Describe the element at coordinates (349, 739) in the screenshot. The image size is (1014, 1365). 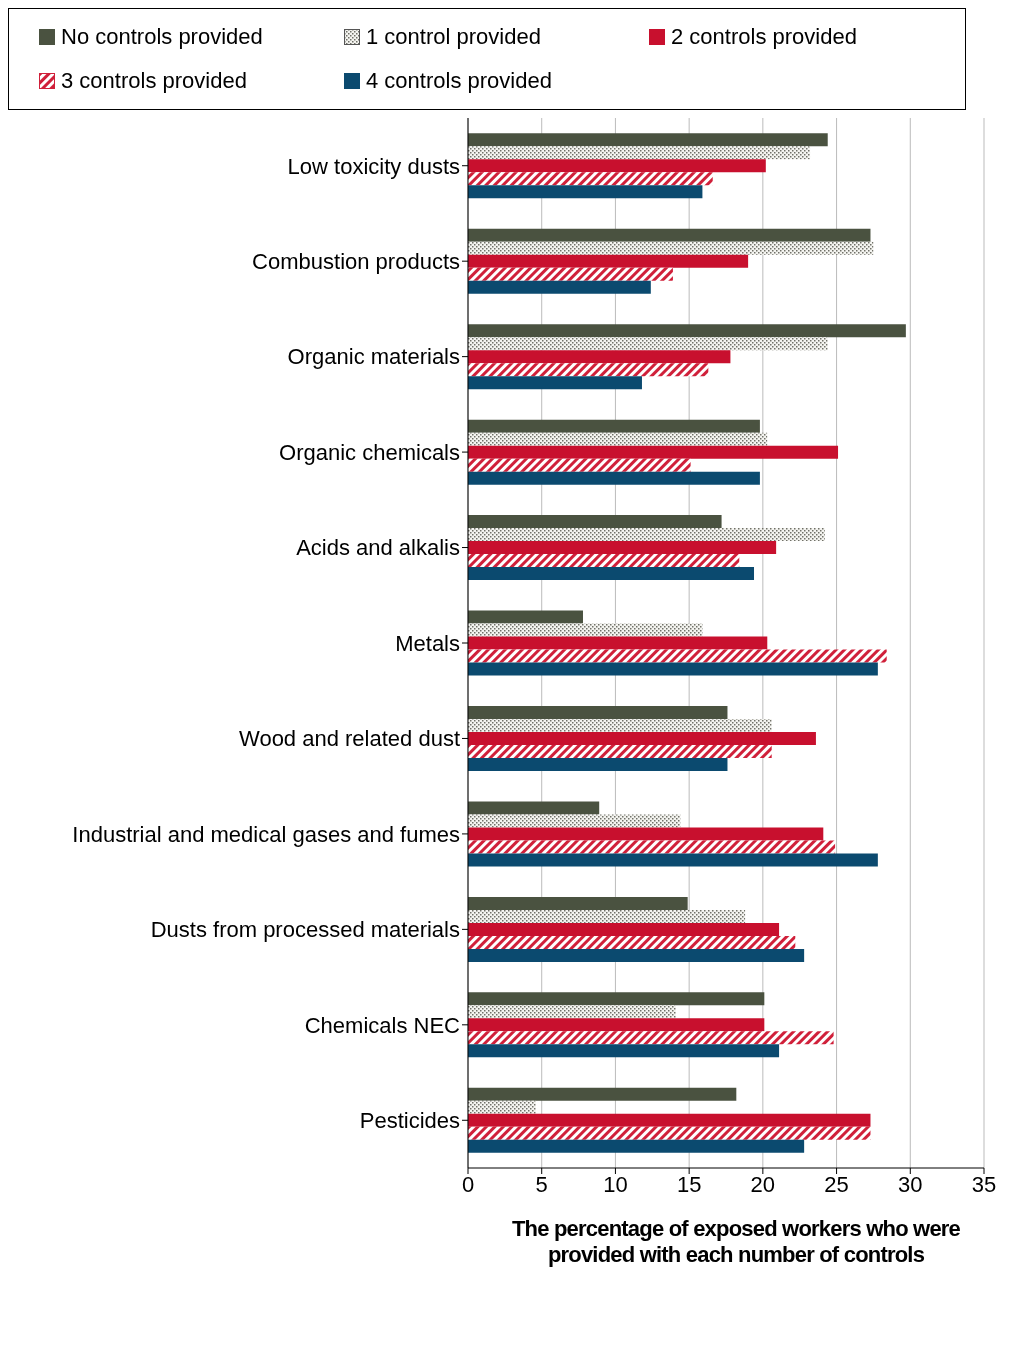
I see `y-tick-label: Wood and related dust` at that location.